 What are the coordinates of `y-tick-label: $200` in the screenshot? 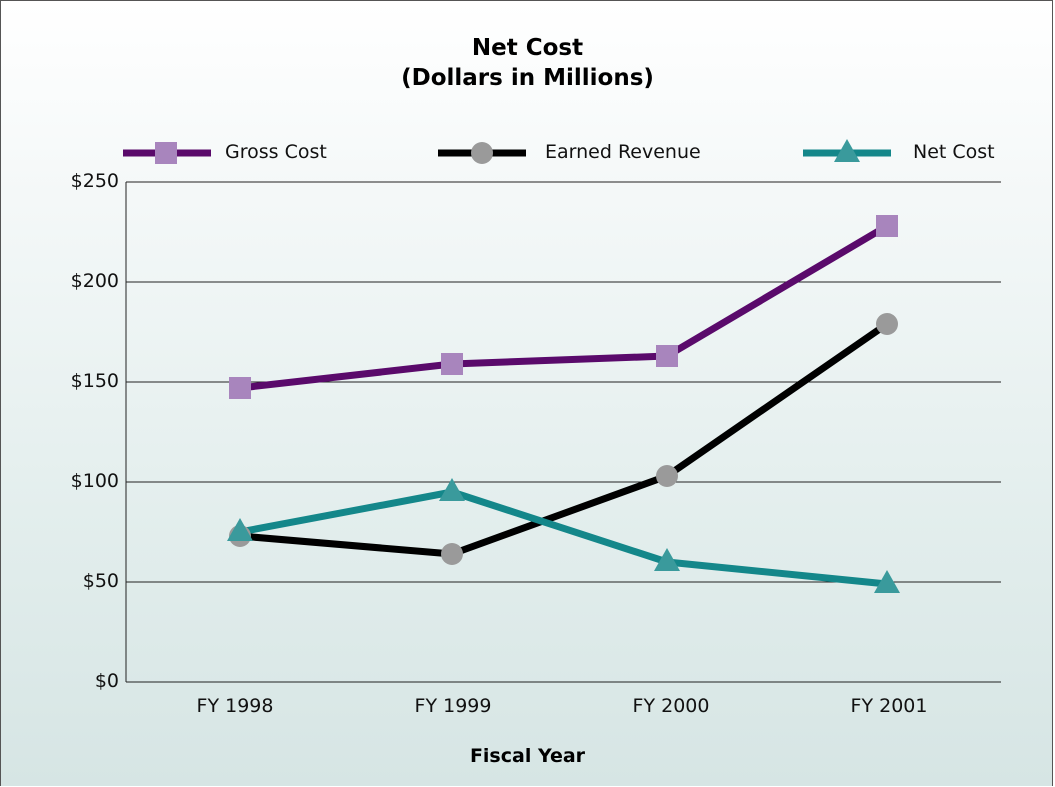 It's located at (94, 281).